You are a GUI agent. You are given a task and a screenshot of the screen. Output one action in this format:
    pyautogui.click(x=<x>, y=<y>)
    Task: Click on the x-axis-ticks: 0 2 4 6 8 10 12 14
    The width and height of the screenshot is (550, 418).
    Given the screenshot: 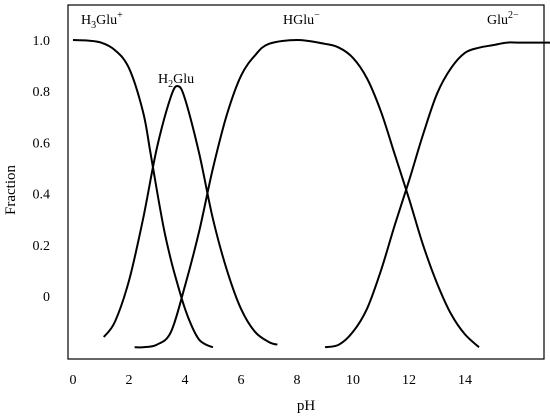 What is the action you would take?
    pyautogui.click(x=271, y=380)
    